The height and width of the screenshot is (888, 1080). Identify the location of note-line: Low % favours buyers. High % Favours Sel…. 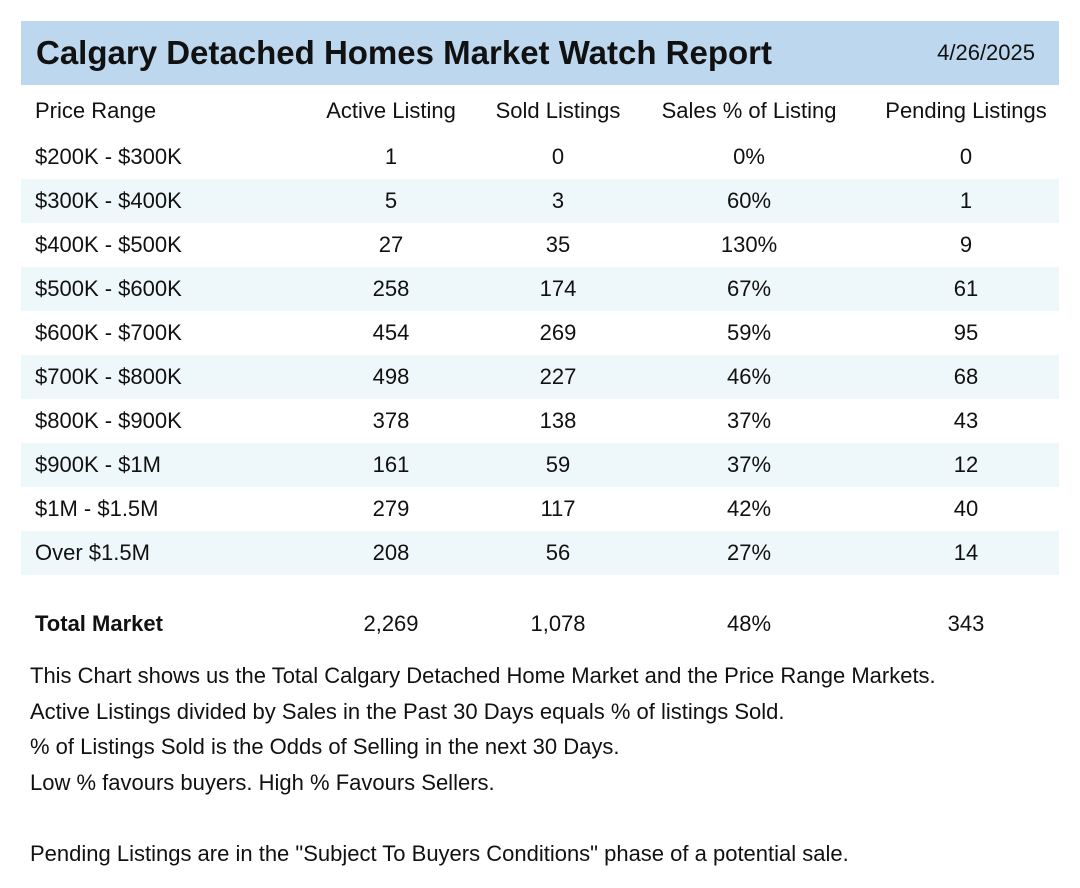
(262, 782).